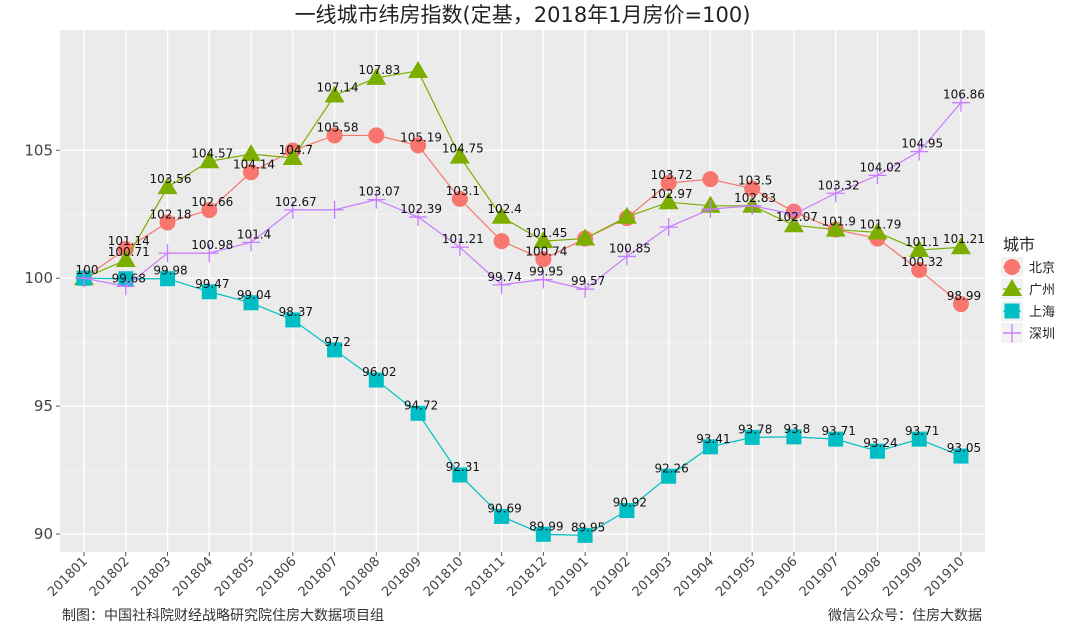 This screenshot has width=1080, height=629. I want to click on data-label: 103.72, so click(672, 175).